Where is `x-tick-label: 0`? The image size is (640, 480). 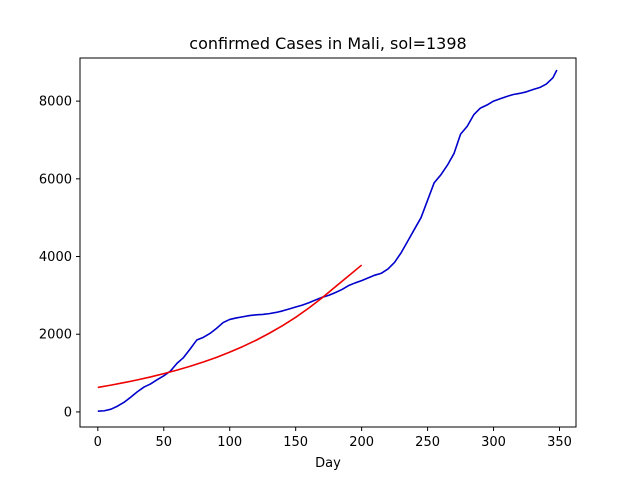
x-tick-label: 0 is located at coordinates (98, 442).